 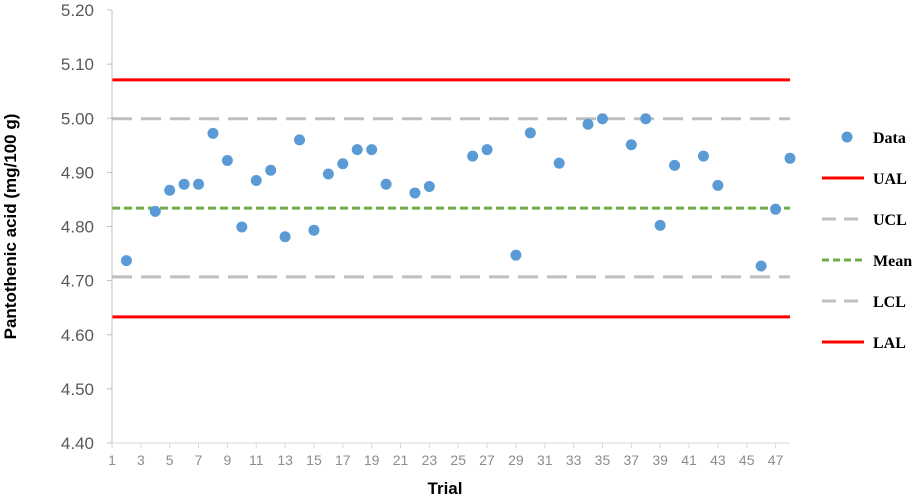 What do you see at coordinates (77, 389) in the screenshot?
I see `y-tick-label: 4.50` at bounding box center [77, 389].